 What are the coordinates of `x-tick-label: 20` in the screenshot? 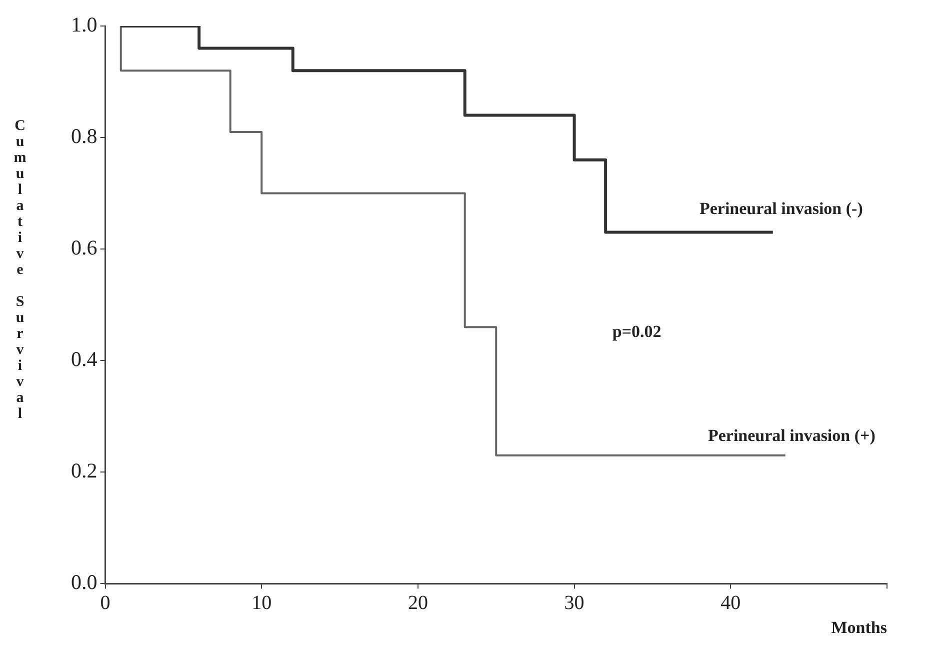 It's located at (418, 603).